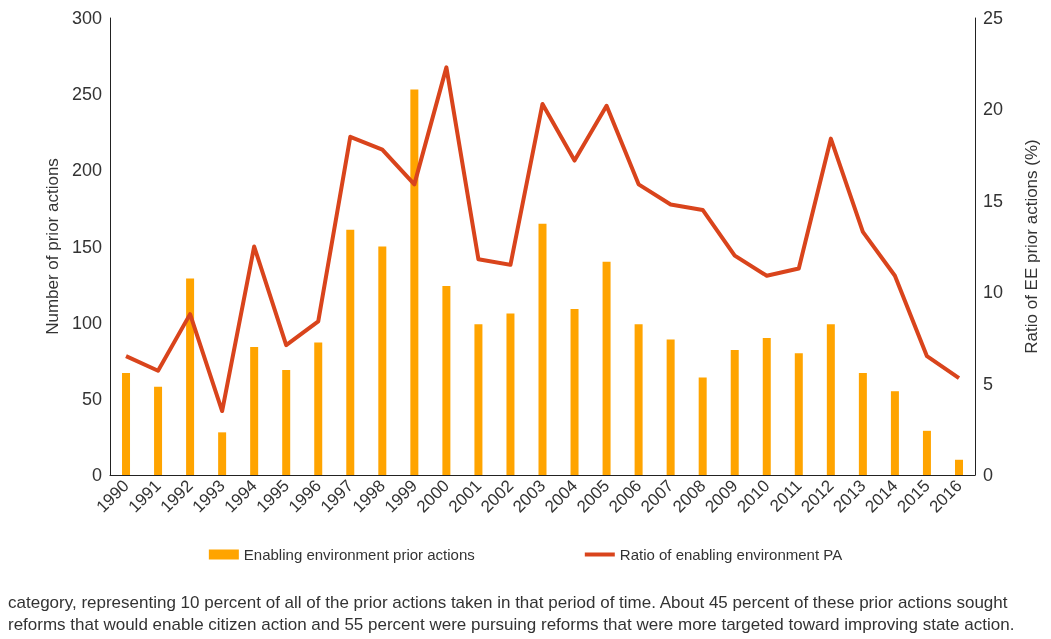 The height and width of the screenshot is (639, 1051). Describe the element at coordinates (988, 475) in the screenshot. I see `y2-tick-label: 0` at that location.